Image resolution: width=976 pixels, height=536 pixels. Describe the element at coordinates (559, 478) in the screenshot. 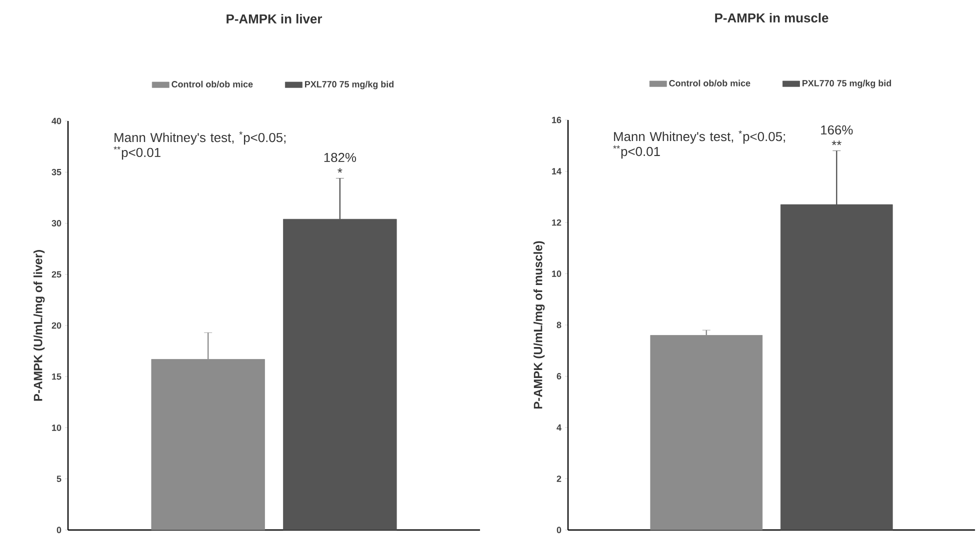

I see `y-tick-label: 2` at that location.